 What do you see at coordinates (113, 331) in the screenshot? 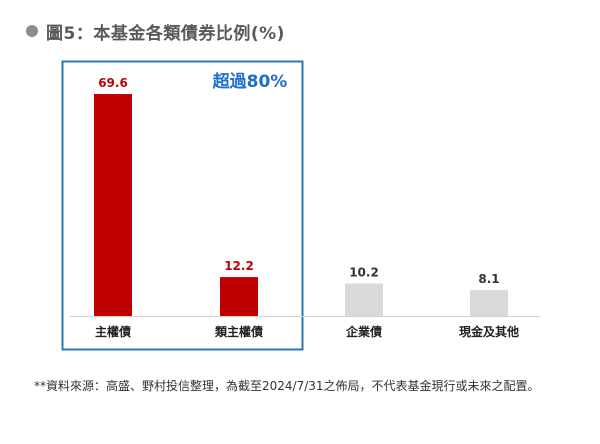
I see `category-label-1: 主權債` at bounding box center [113, 331].